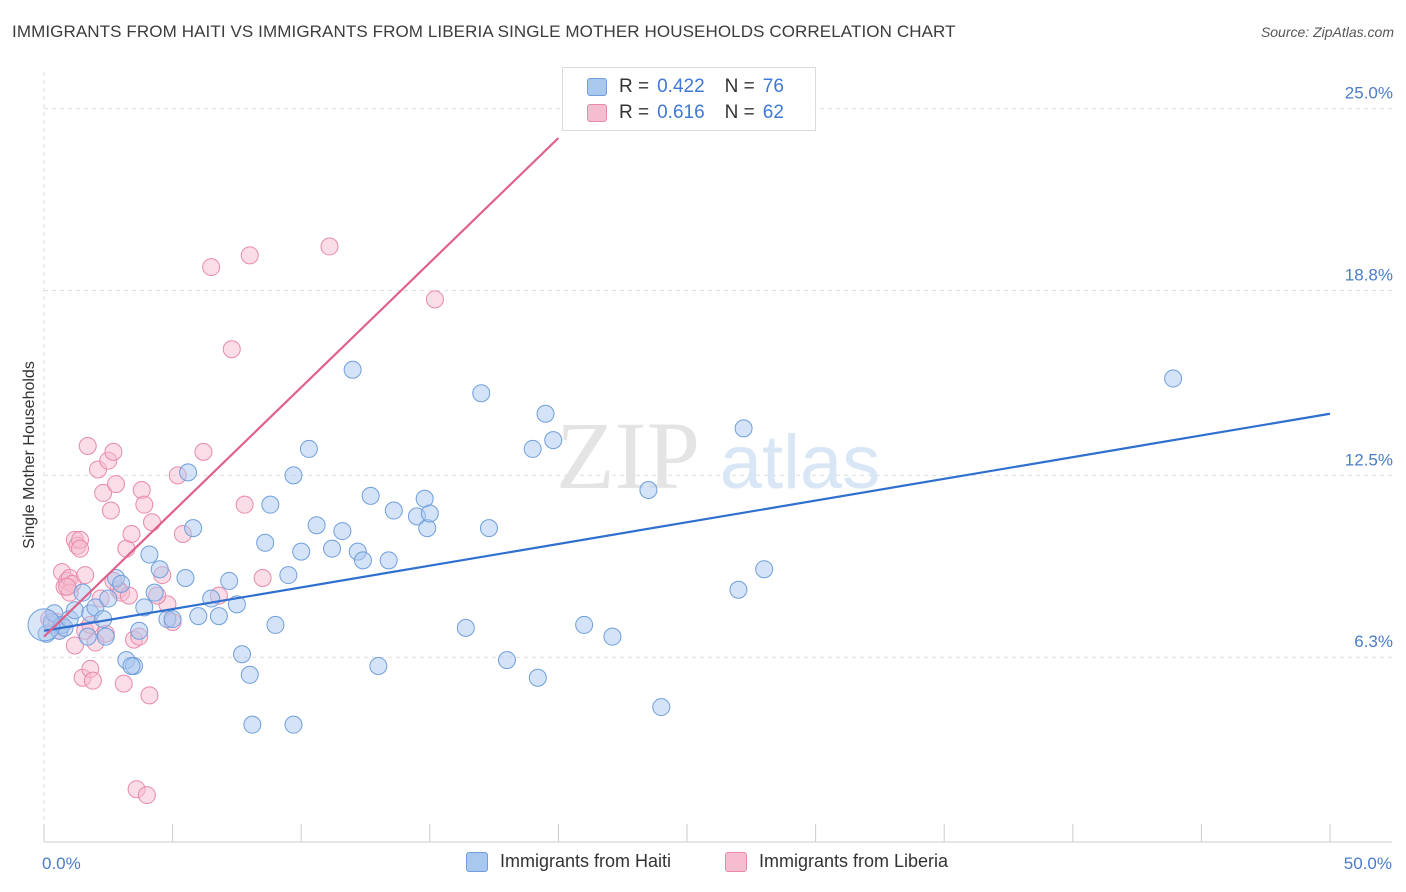  What do you see at coordinates (634, 86) in the screenshot?
I see `r-label: R =` at bounding box center [634, 86].